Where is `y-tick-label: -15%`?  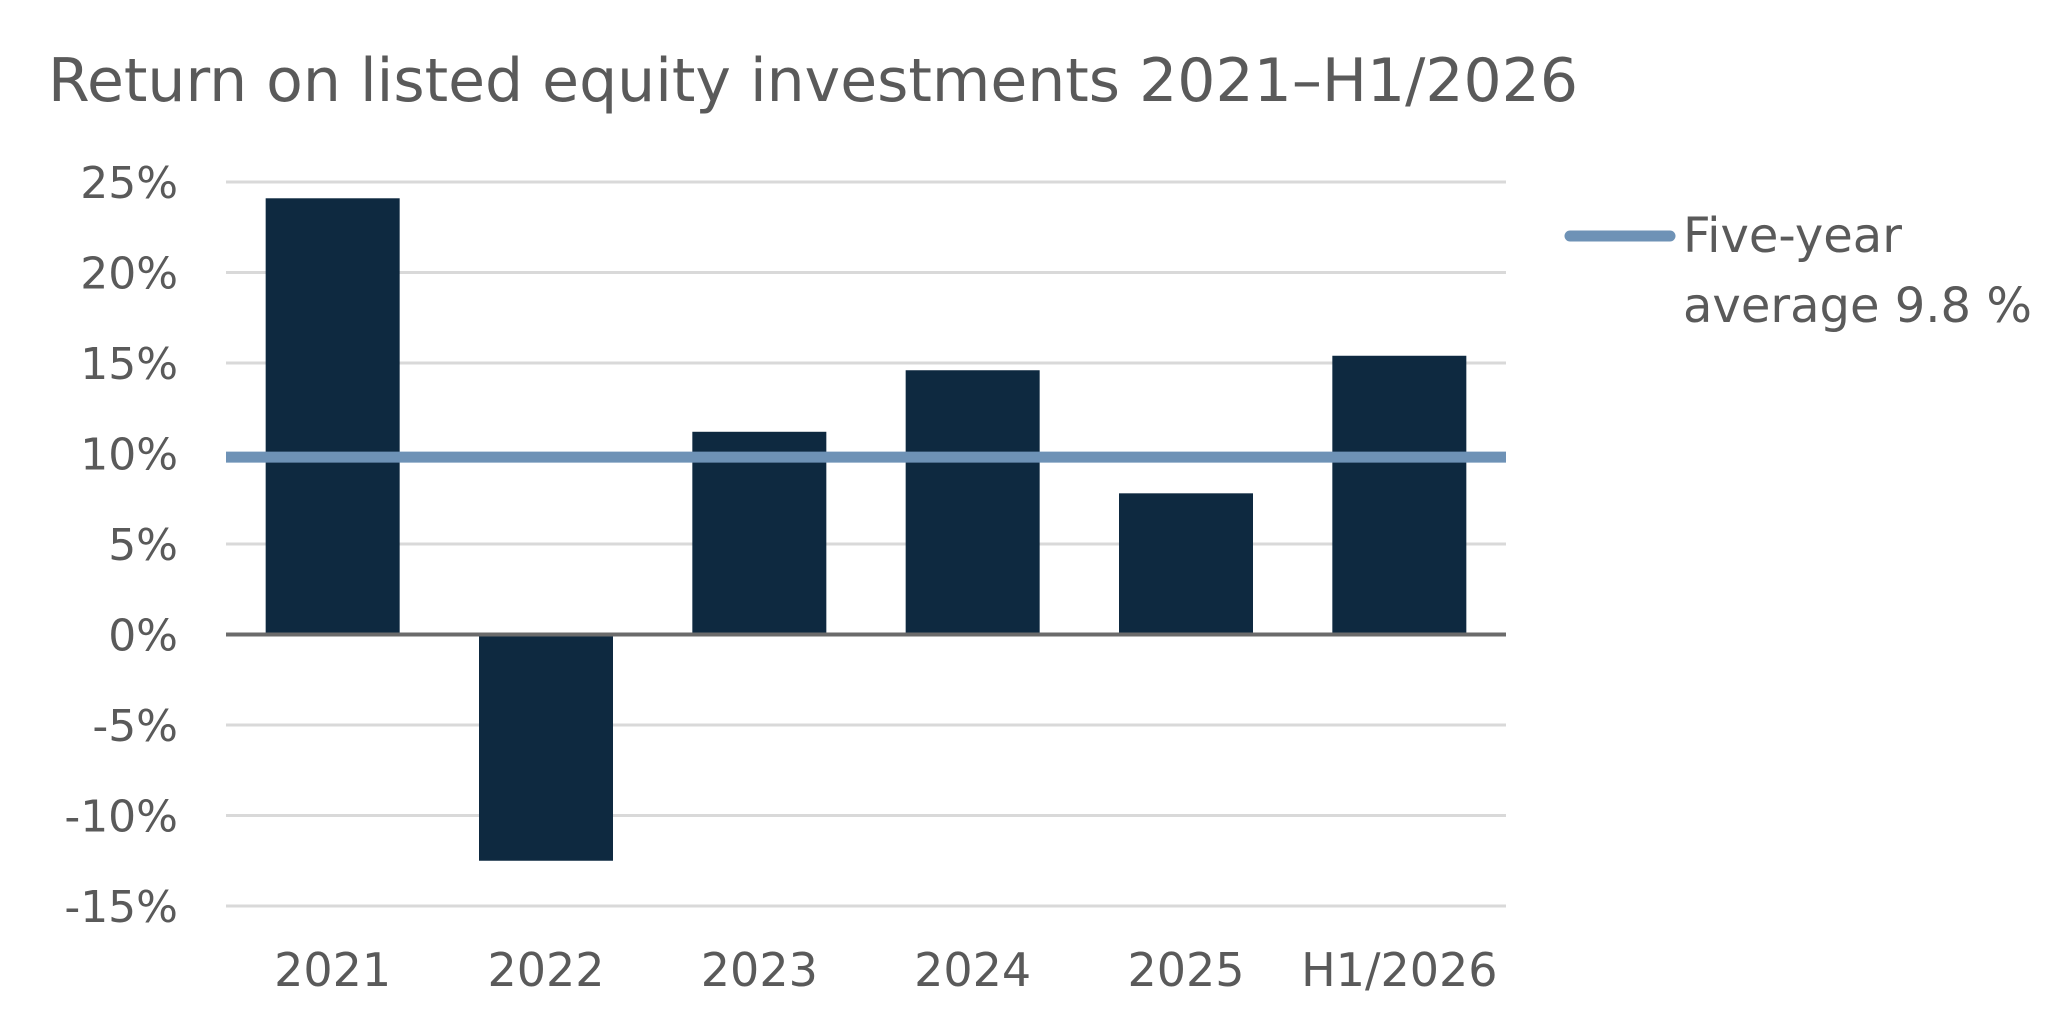
y-tick-label: -15% is located at coordinates (121, 907).